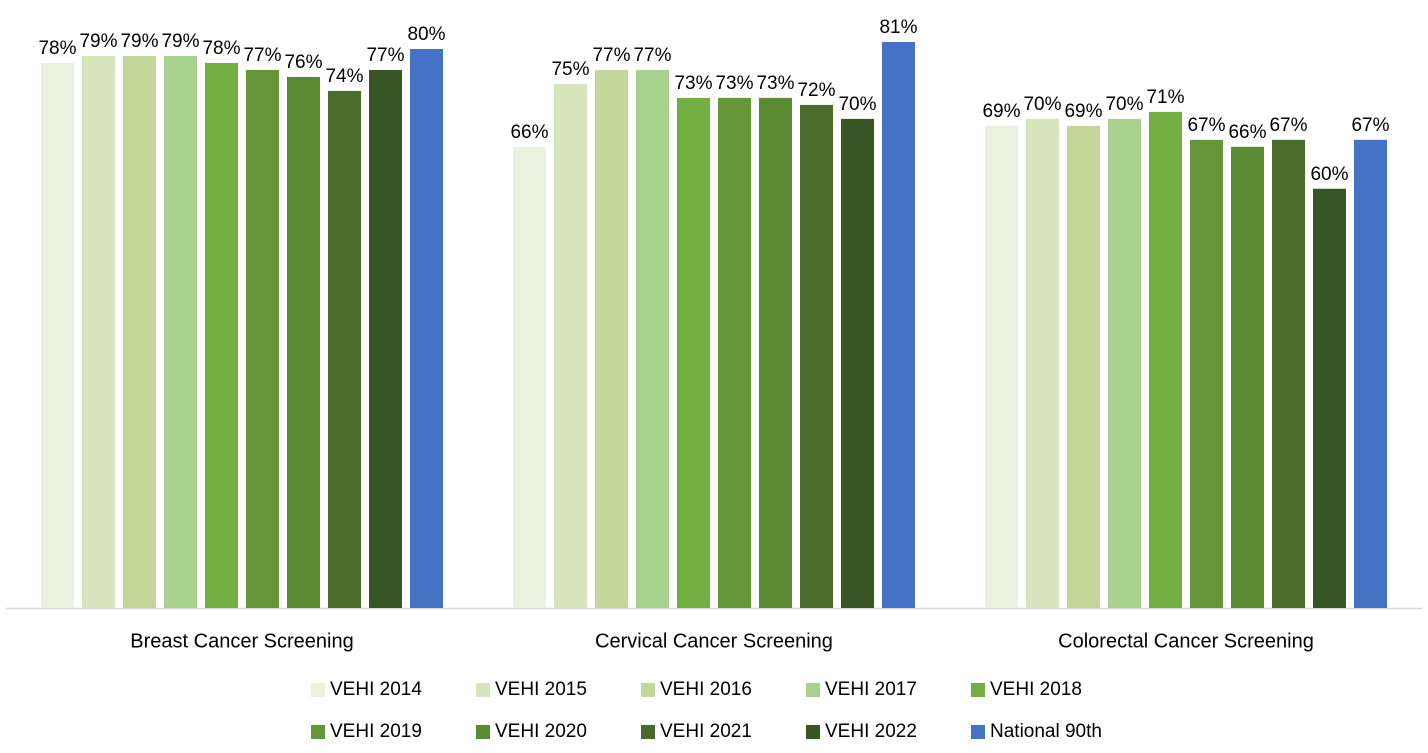 This screenshot has width=1428, height=753. Describe the element at coordinates (871, 689) in the screenshot. I see `legend-label: VEHI 2017` at that location.